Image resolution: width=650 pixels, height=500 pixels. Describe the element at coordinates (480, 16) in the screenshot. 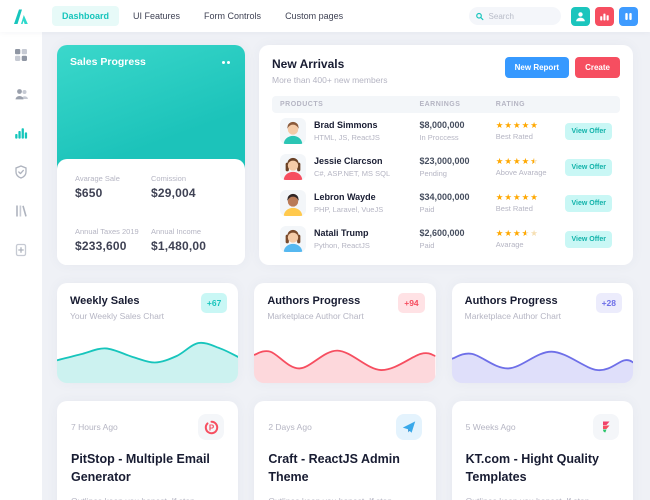

I see `search-icon` at that location.